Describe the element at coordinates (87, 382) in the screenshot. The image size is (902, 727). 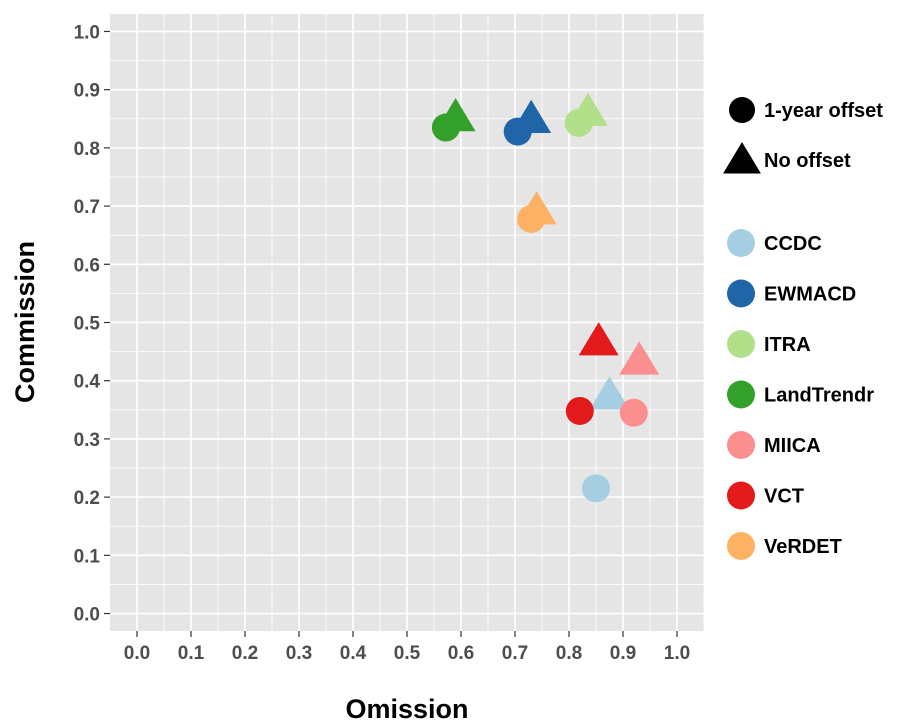
I see `y-tick-label: 0.4` at that location.